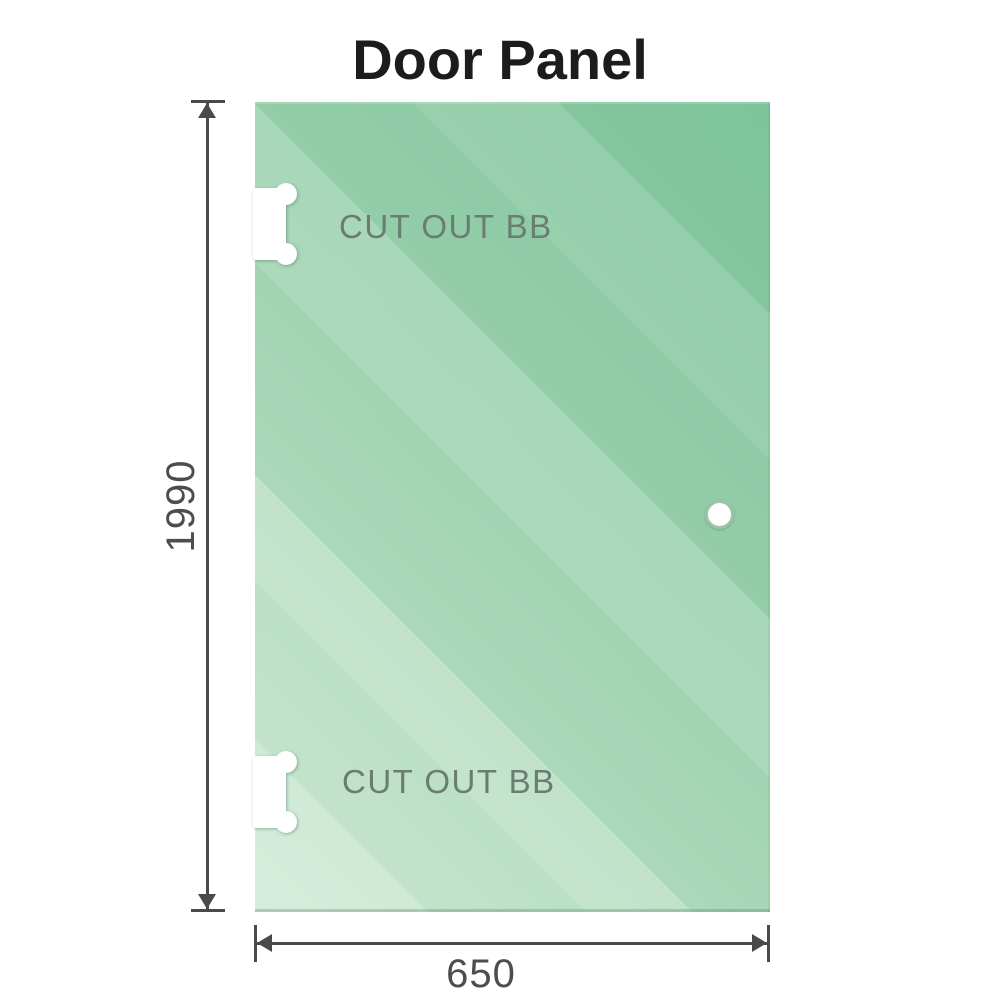 This screenshot has height=1000, width=1000. Describe the element at coordinates (759, 943) in the screenshot. I see `arrow-right-icon` at that location.